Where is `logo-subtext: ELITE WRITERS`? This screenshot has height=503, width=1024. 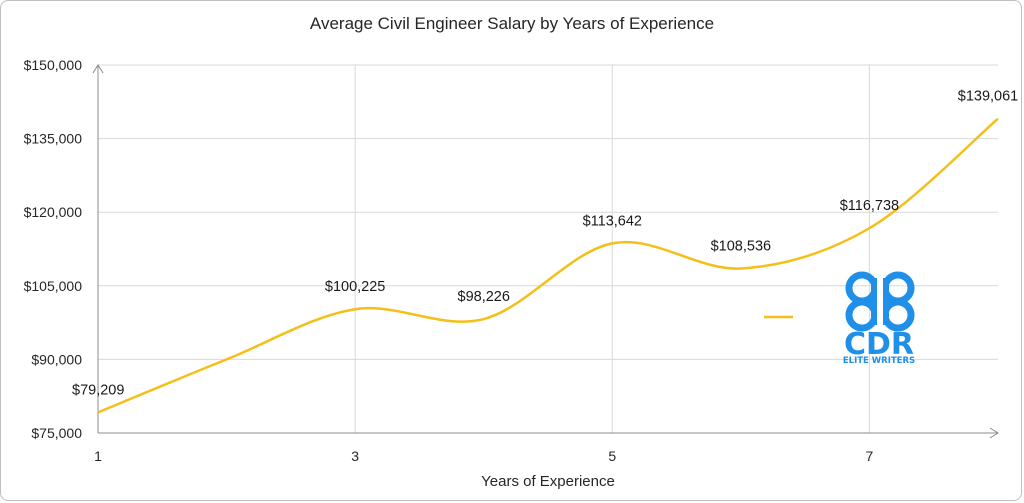
logo-subtext: ELITE WRITERS is located at coordinates (879, 361).